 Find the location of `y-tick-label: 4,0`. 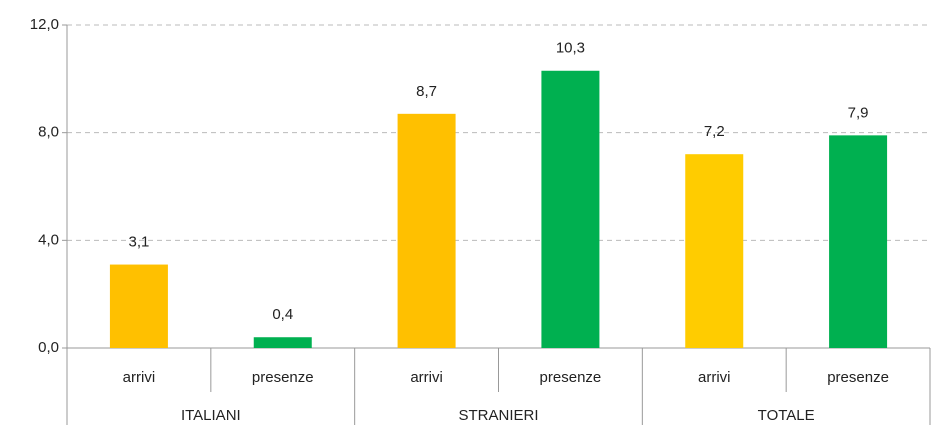

y-tick-label: 4,0 is located at coordinates (48, 239).